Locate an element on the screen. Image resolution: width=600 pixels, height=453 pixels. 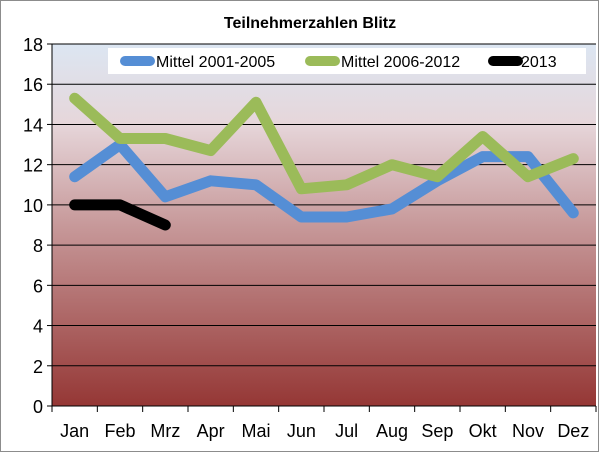
x-tick-label: Sep is located at coordinates (437, 431).